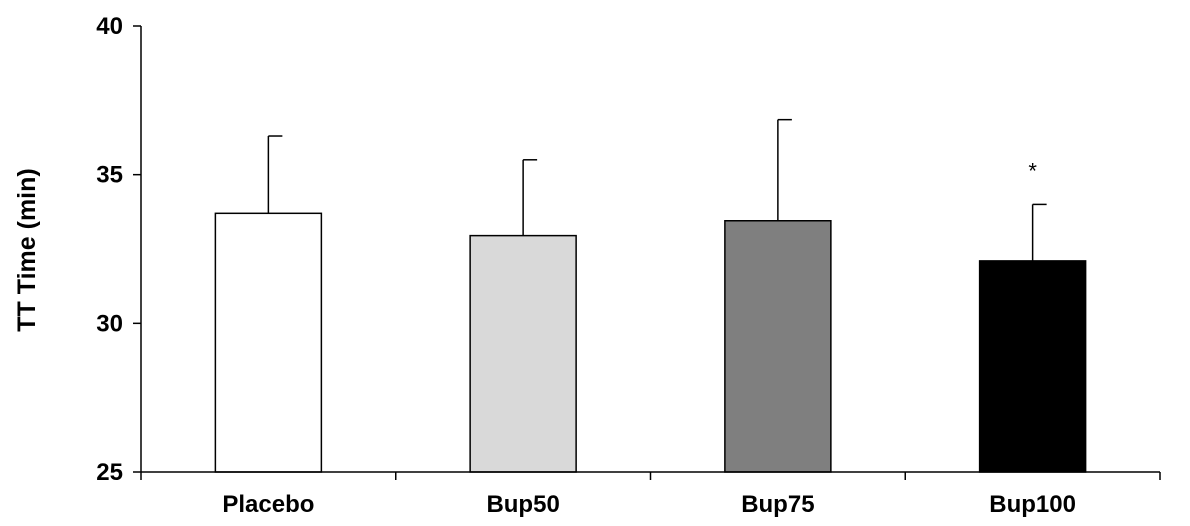 The height and width of the screenshot is (526, 1190). I want to click on x-tick-label-bup50: Bup50, so click(522, 504).